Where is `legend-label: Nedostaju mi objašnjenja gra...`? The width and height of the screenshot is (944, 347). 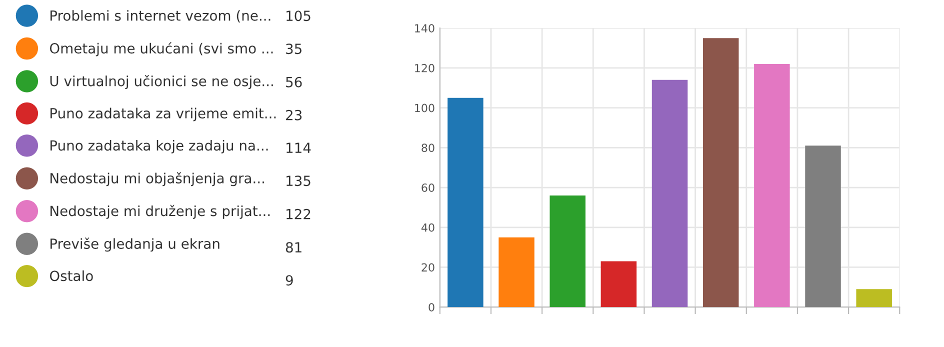 legend-label: Nedostaju mi objašnjenja gra... is located at coordinates (157, 179).